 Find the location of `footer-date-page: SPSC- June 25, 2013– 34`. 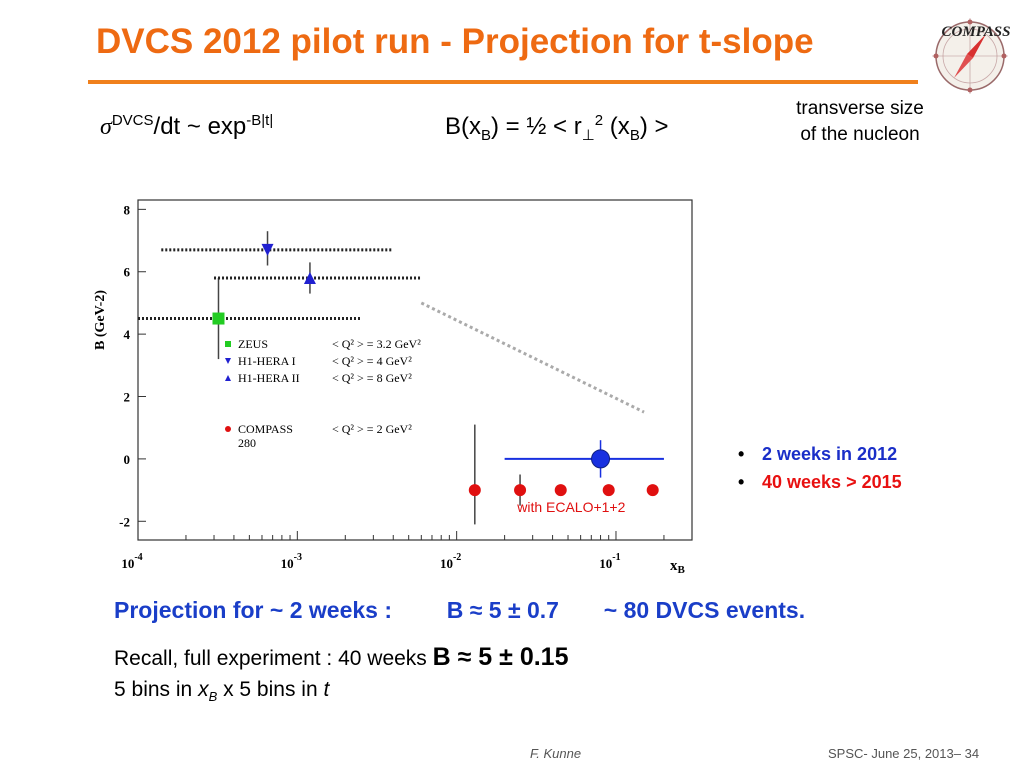

footer-date-page: SPSC- June 25, 2013– 34 is located at coordinates (904, 753).